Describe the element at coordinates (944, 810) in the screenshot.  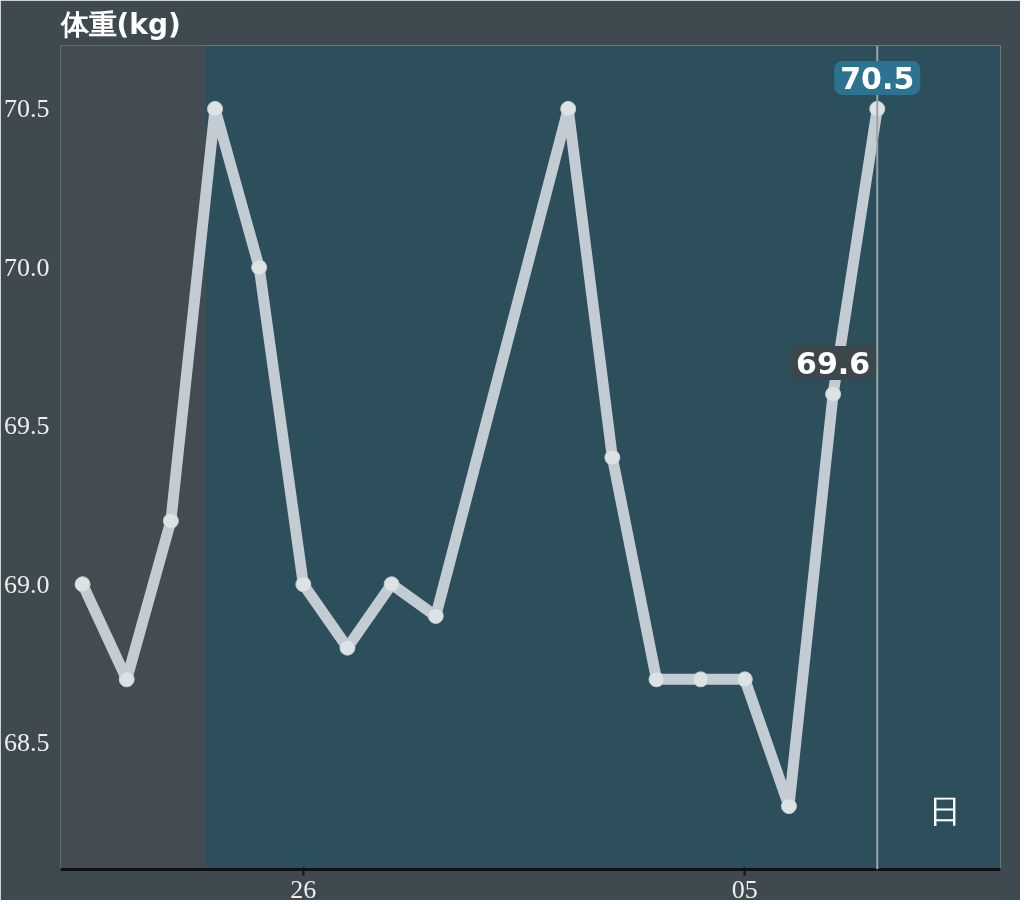
I see `x-axis-title: 日` at that location.